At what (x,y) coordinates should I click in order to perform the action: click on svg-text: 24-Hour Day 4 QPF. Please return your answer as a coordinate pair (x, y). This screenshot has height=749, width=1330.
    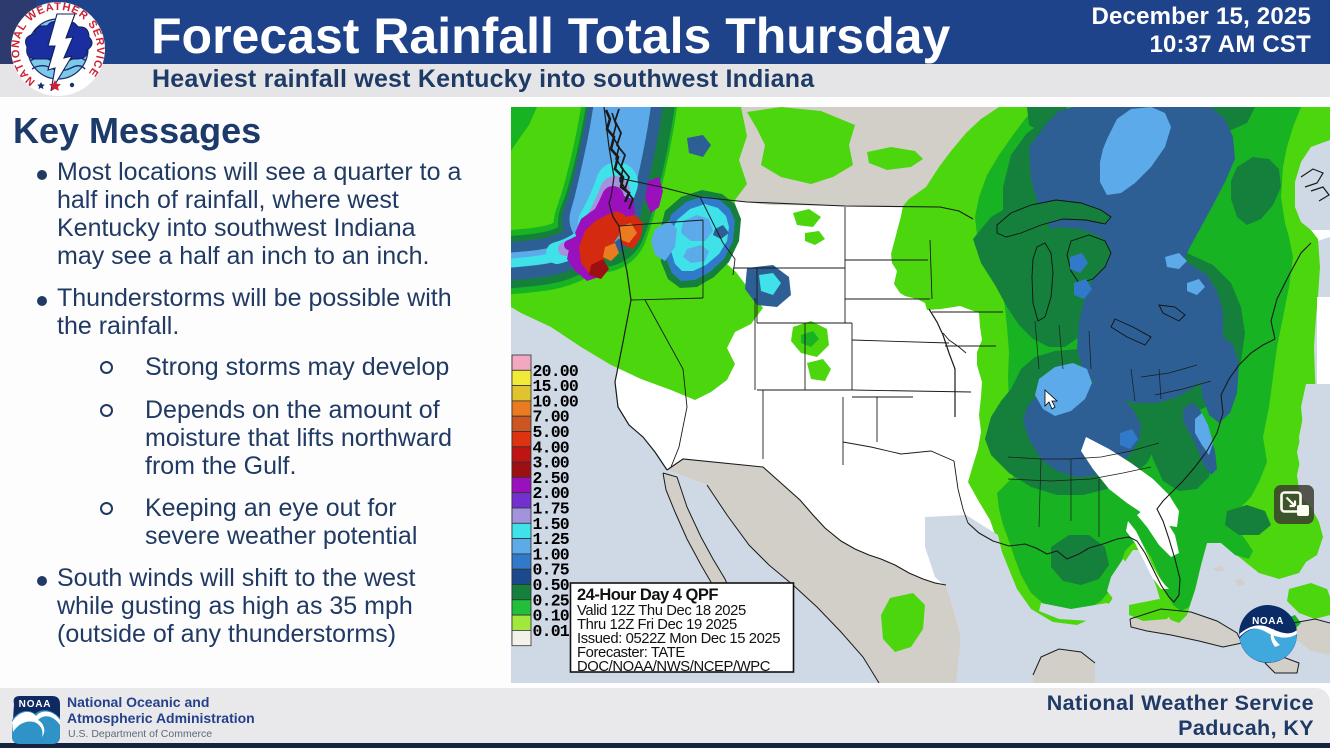
    Looking at the image, I should click on (647, 595).